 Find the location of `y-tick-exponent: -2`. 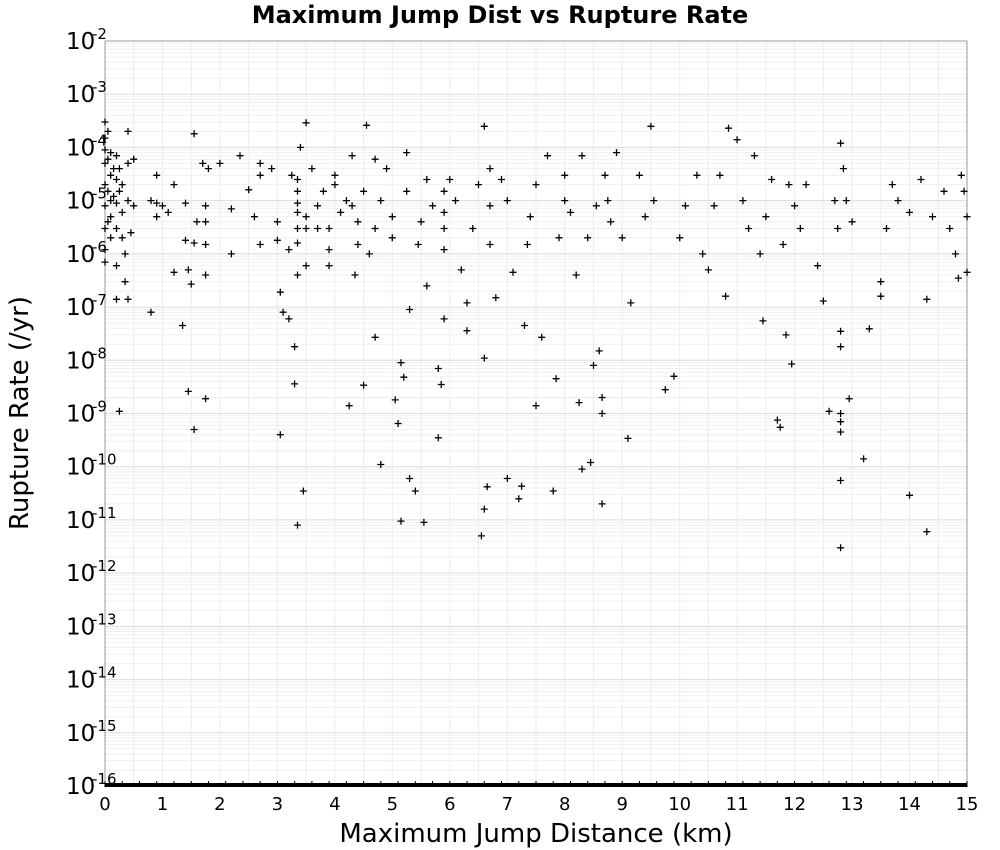

y-tick-exponent: -2 is located at coordinates (99, 34).